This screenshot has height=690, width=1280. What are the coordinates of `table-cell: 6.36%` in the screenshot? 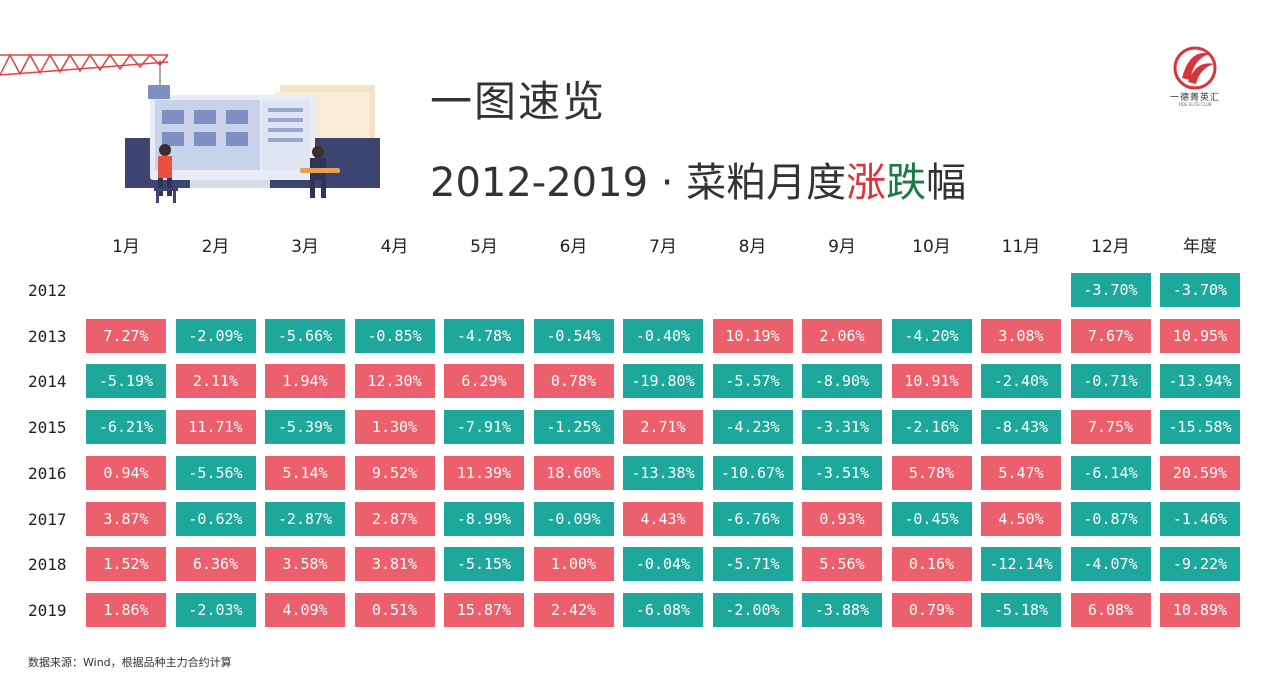 It's located at (215, 564).